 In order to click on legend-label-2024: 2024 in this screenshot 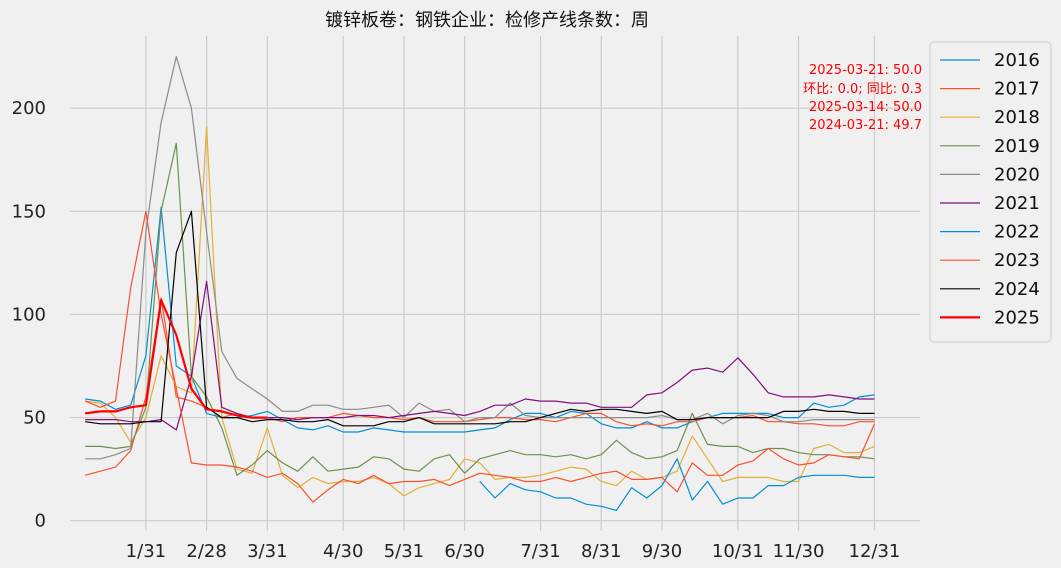, I will do `click(1017, 289)`.